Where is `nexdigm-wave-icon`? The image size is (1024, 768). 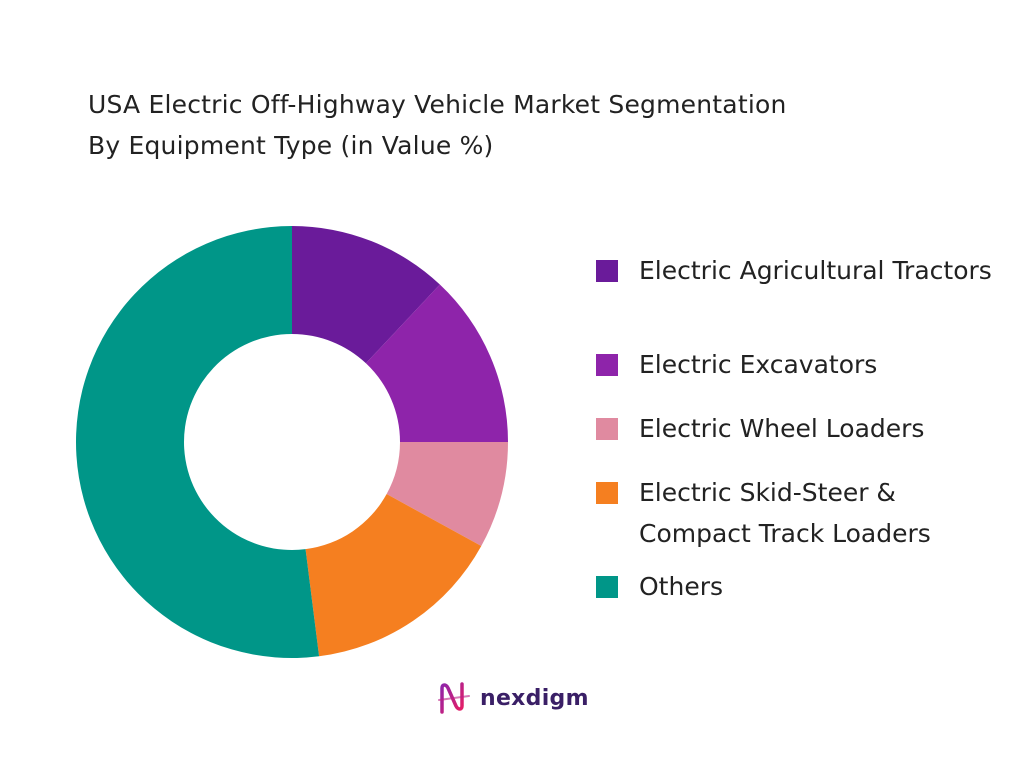
nexdigm-wave-icon is located at coordinates (454, 698).